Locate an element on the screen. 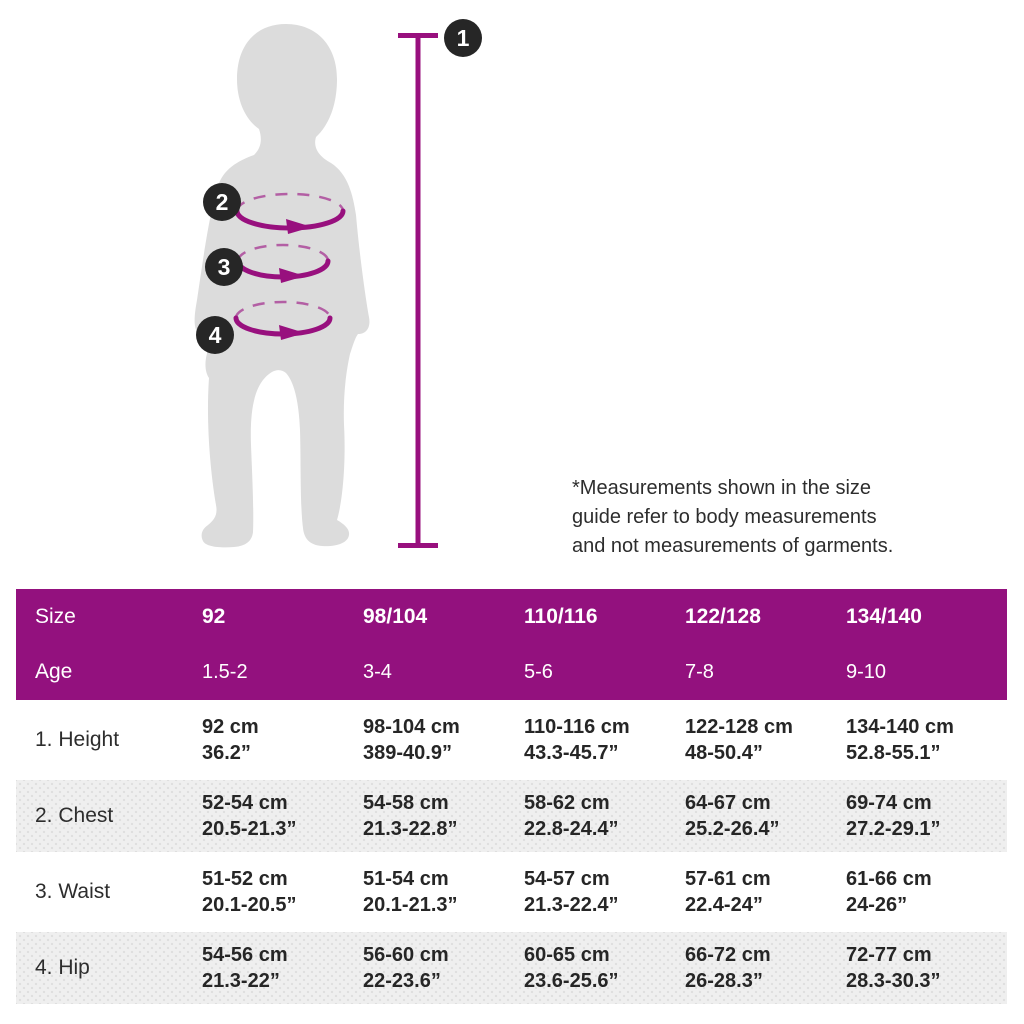 The width and height of the screenshot is (1024, 1024). chest-badge: 2 is located at coordinates (222, 202).